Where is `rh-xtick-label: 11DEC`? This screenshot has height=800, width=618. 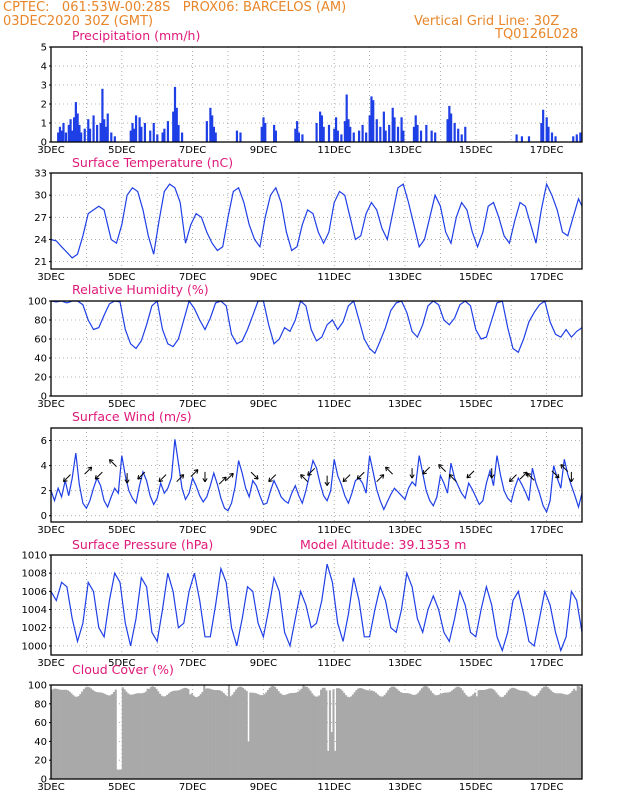
rh-xtick-label: 11DEC is located at coordinates (334, 404).